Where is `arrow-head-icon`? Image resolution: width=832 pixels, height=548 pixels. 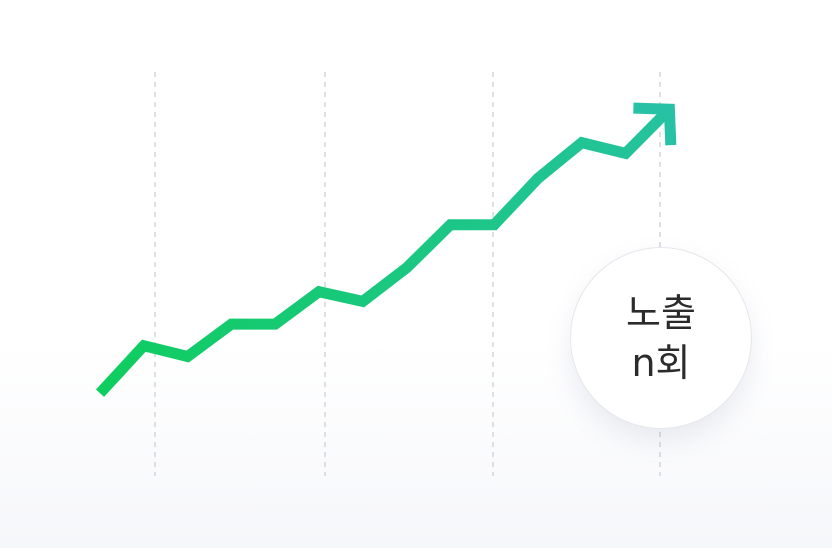 arrow-head-icon is located at coordinates (655, 124).